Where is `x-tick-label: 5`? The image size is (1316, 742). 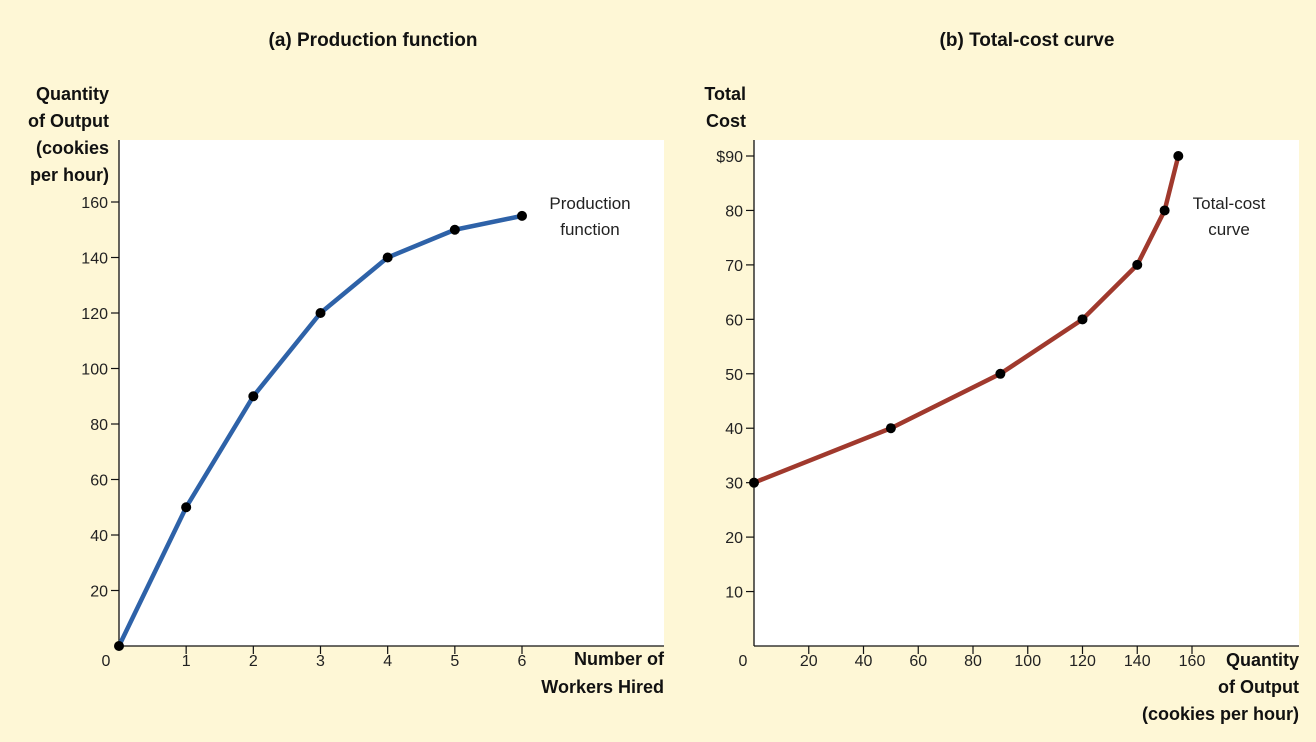 x-tick-label: 5 is located at coordinates (454, 661).